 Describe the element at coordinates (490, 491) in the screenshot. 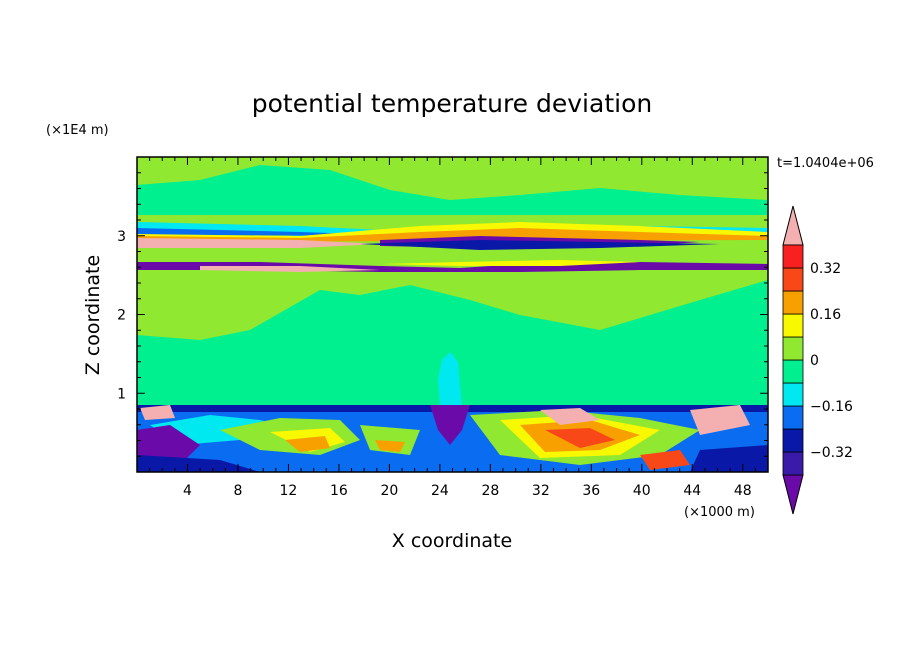

I see `x-tick-label: 28` at that location.